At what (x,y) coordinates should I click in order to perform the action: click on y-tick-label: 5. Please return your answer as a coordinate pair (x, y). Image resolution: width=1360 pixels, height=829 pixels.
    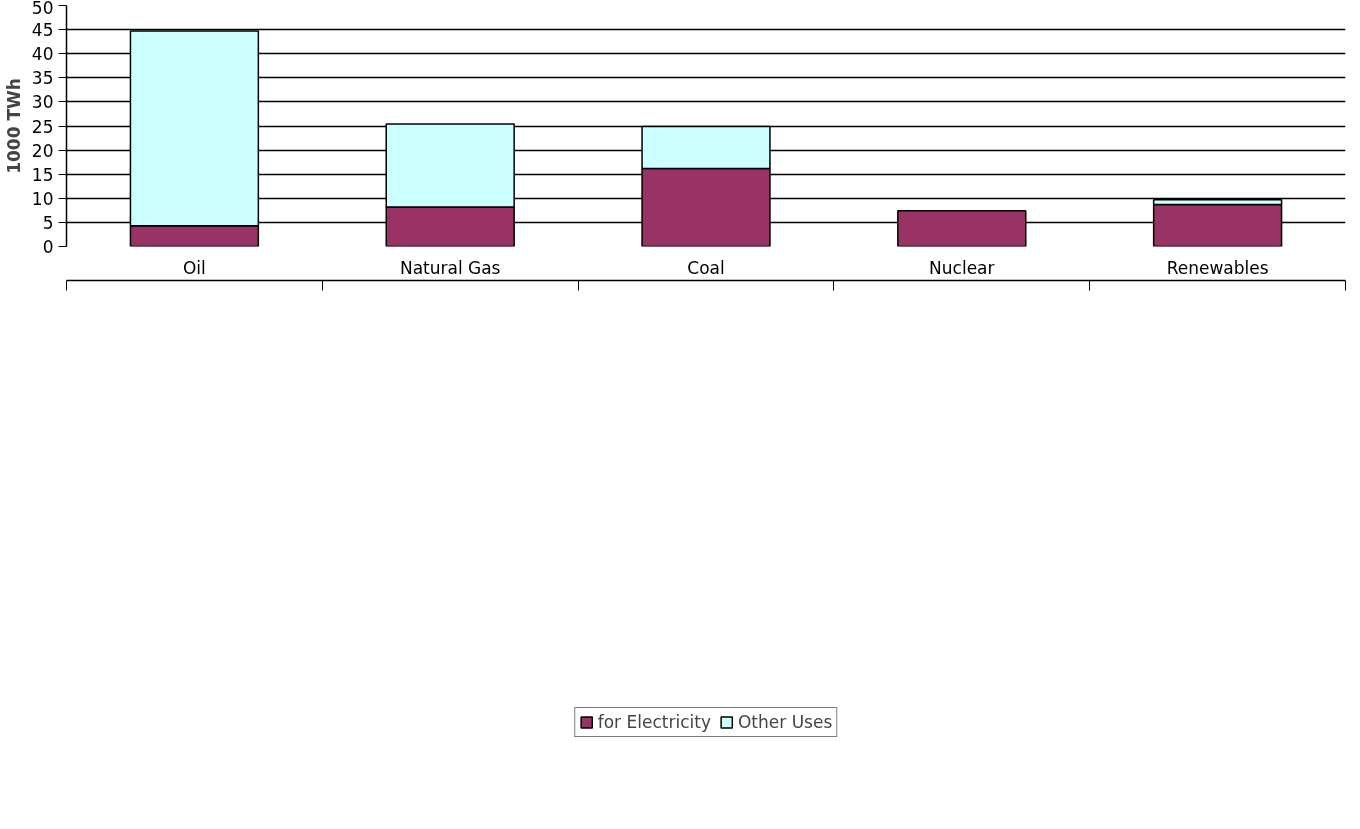
    Looking at the image, I should click on (48, 222).